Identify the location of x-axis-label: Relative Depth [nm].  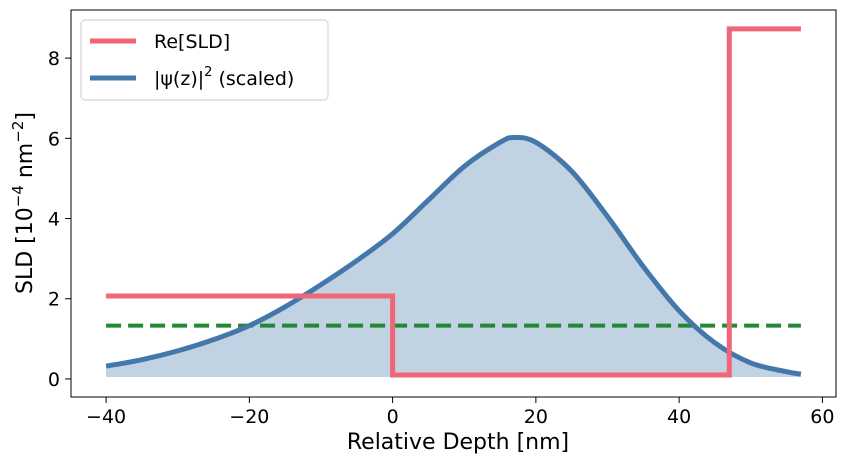
(458, 442).